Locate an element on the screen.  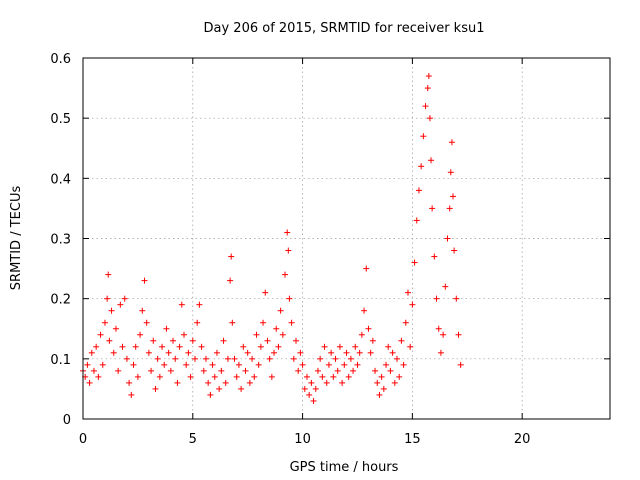
x-tick-label: 0 is located at coordinates (83, 439).